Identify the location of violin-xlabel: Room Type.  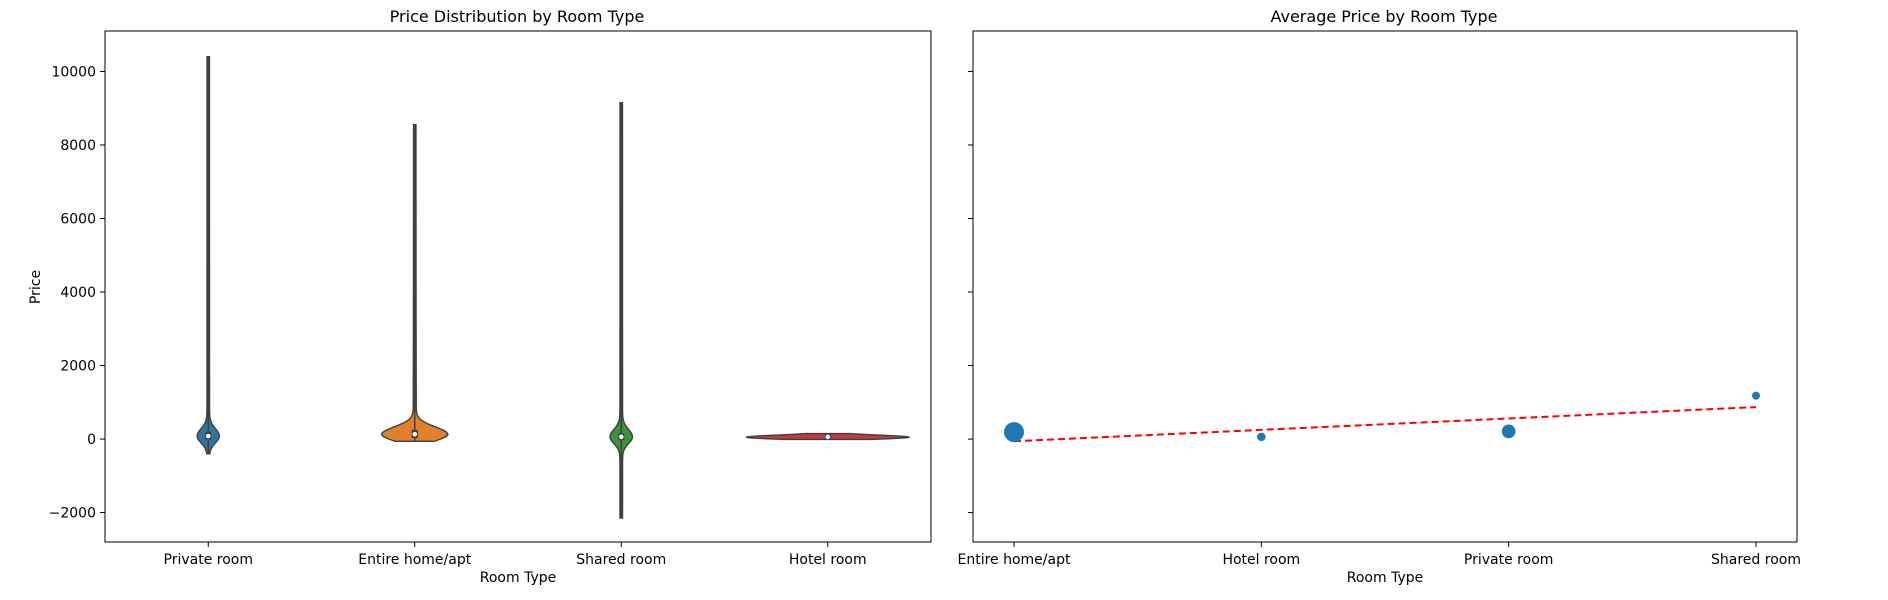
(518, 578).